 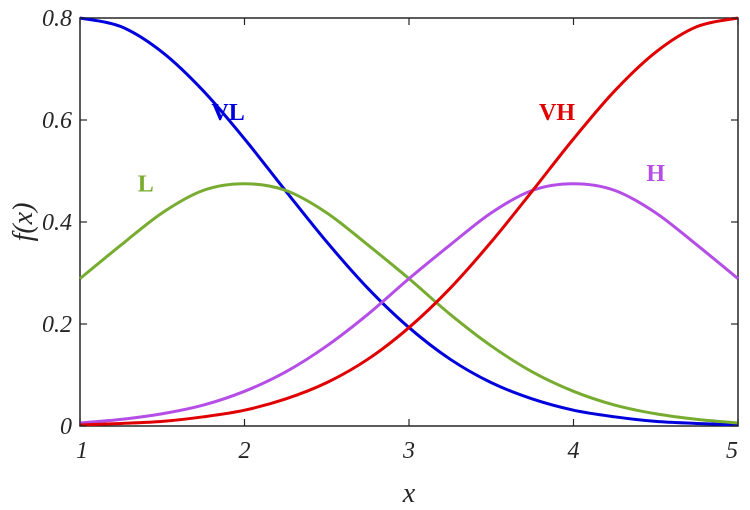 What do you see at coordinates (402, 148) in the screenshot?
I see `annotation-layer: VL L VH H` at bounding box center [402, 148].